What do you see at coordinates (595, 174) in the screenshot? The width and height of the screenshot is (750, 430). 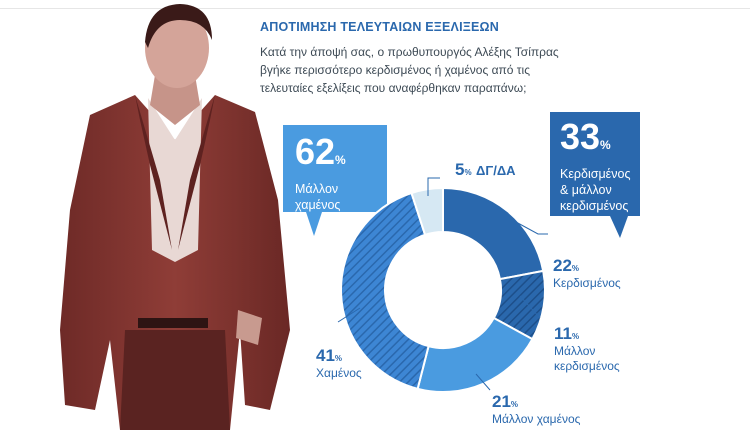 I see `winners-line1: Κερδισμένος` at bounding box center [595, 174].